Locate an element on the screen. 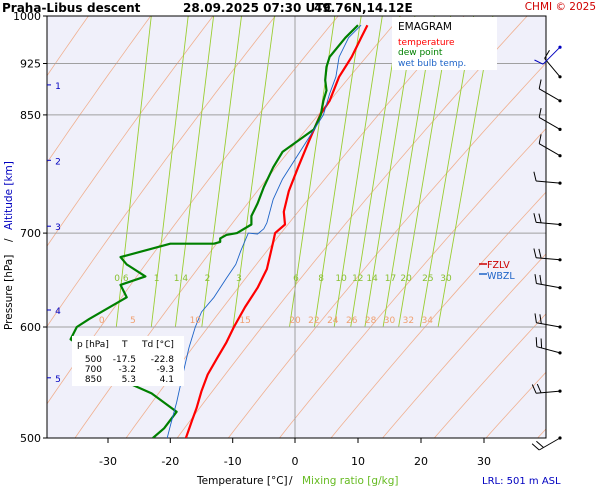 The height and width of the screenshot is (500, 600). pressure-tick-label: 600 is located at coordinates (30, 327).